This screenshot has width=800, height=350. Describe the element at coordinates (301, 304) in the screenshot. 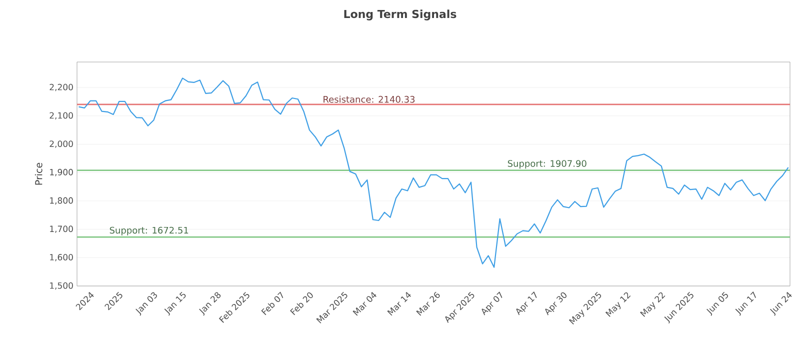

I see `x-tick-label: Feb 20` at that location.